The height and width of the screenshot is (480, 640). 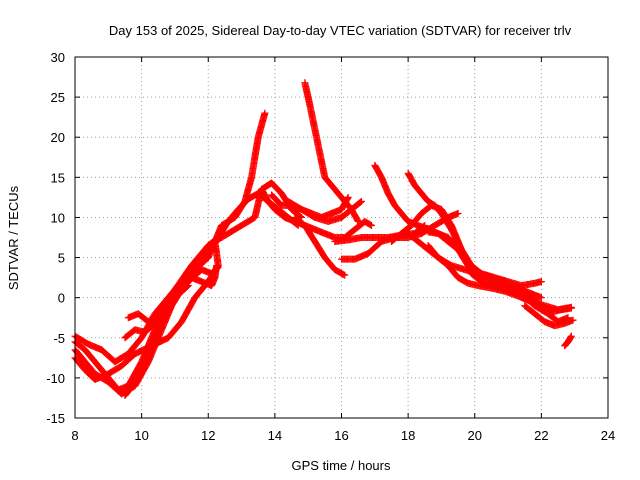 I want to click on y-tick-label: -15, so click(x=55, y=418).